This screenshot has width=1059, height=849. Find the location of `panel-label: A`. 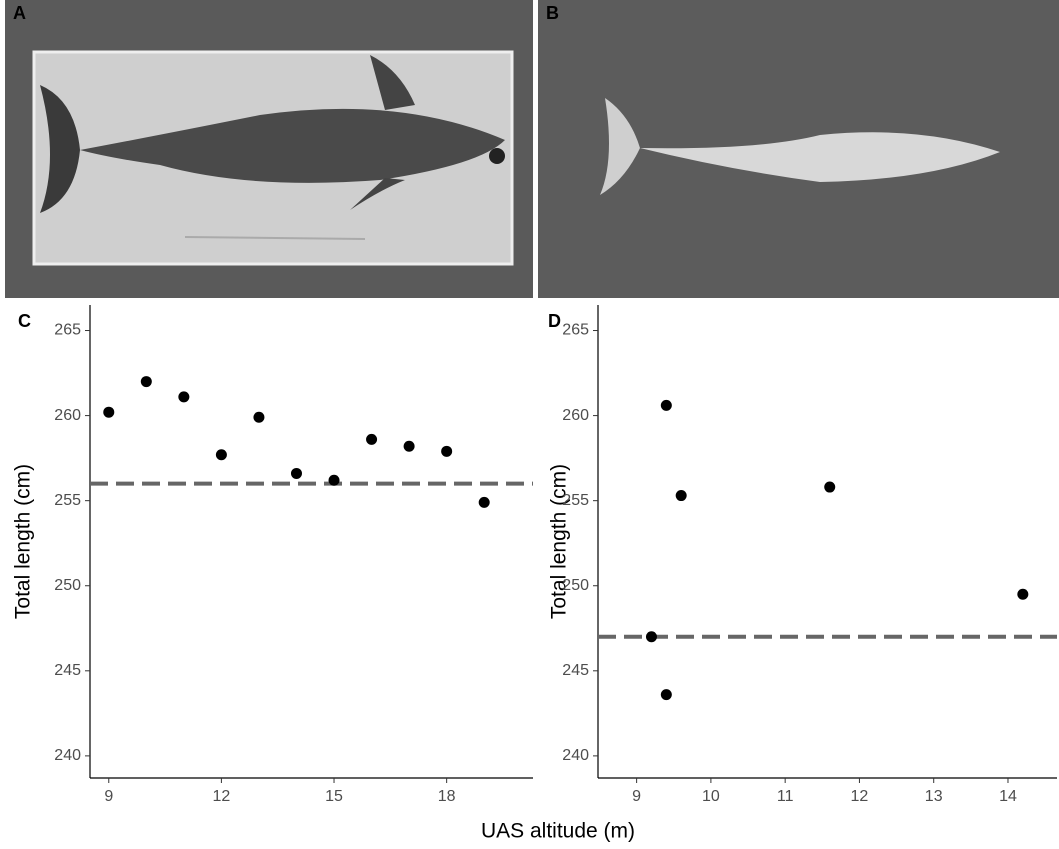

panel-label: A is located at coordinates (19, 13).